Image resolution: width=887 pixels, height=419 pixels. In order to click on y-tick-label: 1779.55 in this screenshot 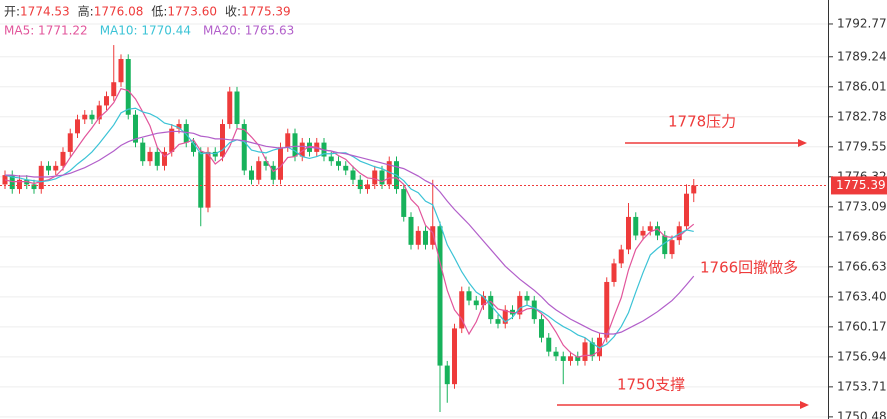, I will do `click(862, 146)`.